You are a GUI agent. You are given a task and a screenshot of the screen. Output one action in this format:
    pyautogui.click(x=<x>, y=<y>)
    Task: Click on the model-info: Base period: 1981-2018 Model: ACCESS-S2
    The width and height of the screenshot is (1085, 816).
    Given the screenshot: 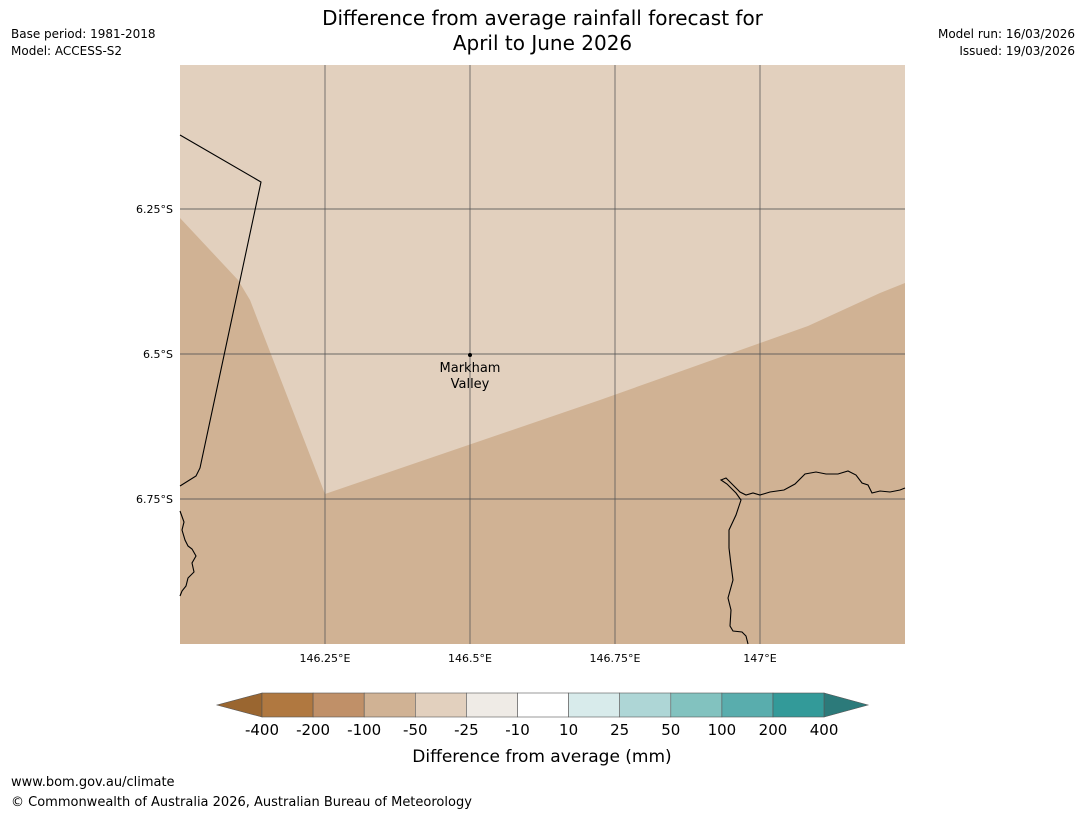 What is the action you would take?
    pyautogui.click(x=83, y=43)
    